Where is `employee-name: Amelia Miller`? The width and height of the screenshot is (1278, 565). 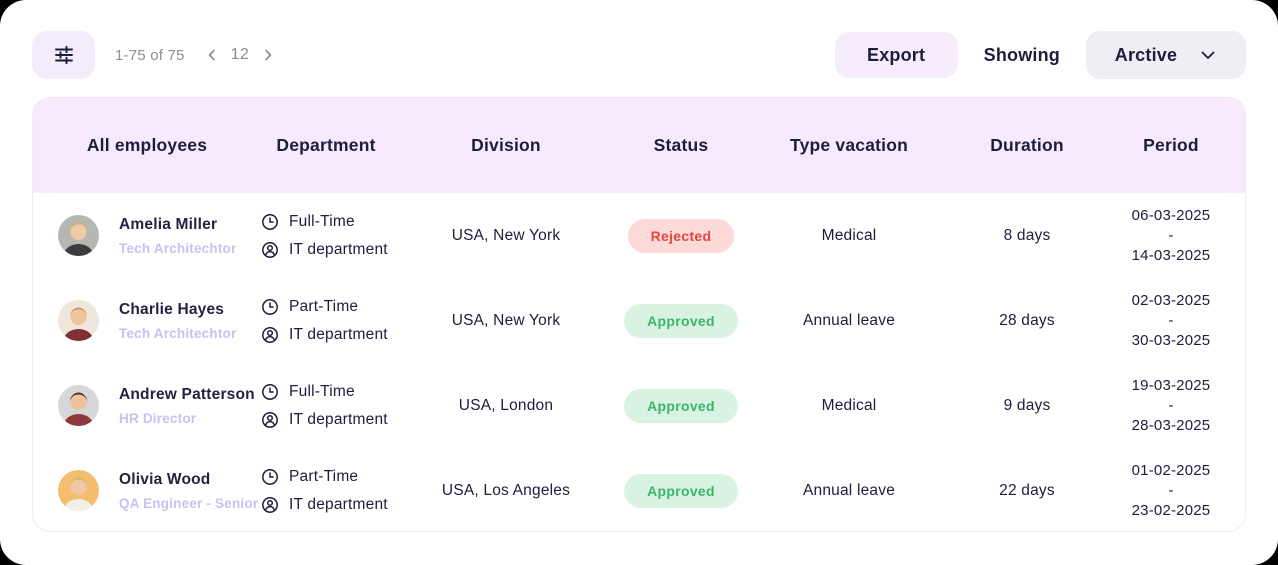
employee-name: Amelia Miller is located at coordinates (168, 224).